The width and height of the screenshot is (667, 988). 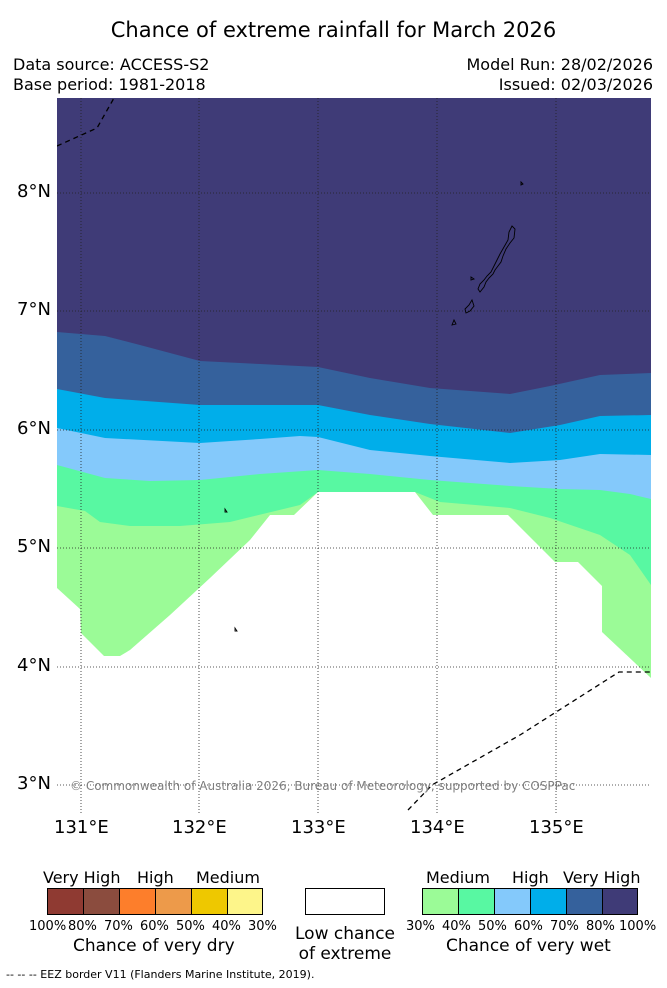 What do you see at coordinates (154, 926) in the screenshot?
I see `dry-tick: 60%` at bounding box center [154, 926].